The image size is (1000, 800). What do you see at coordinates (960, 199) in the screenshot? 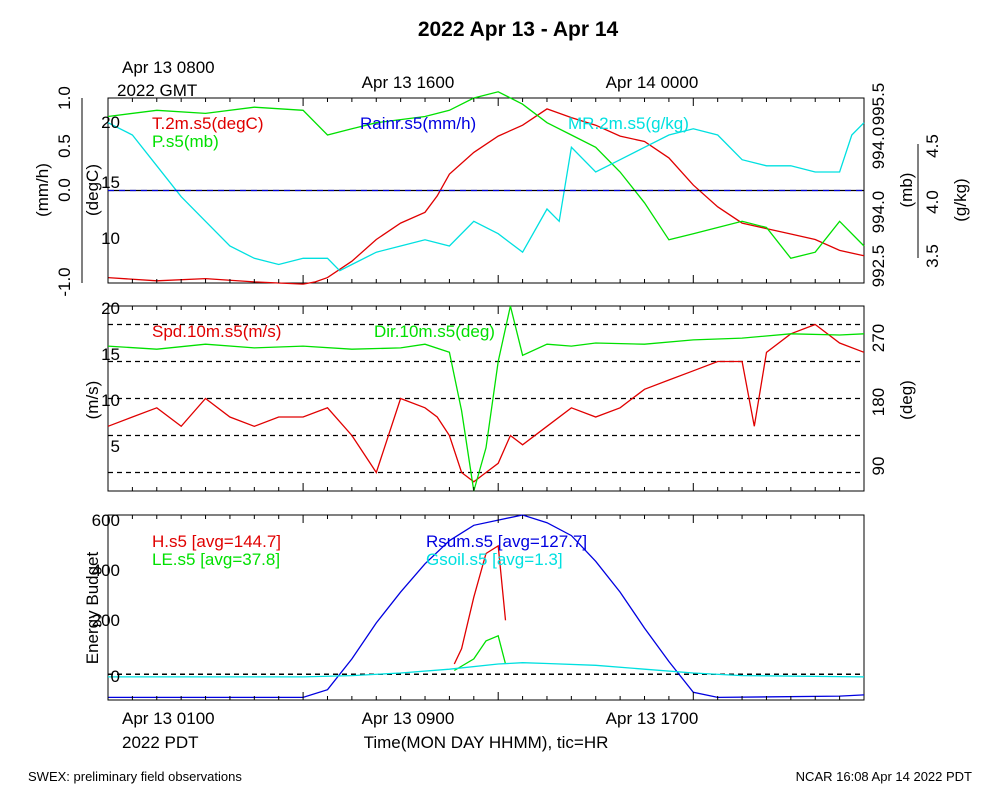
I see `mr-axis-label: (g/kg)` at bounding box center [960, 199].